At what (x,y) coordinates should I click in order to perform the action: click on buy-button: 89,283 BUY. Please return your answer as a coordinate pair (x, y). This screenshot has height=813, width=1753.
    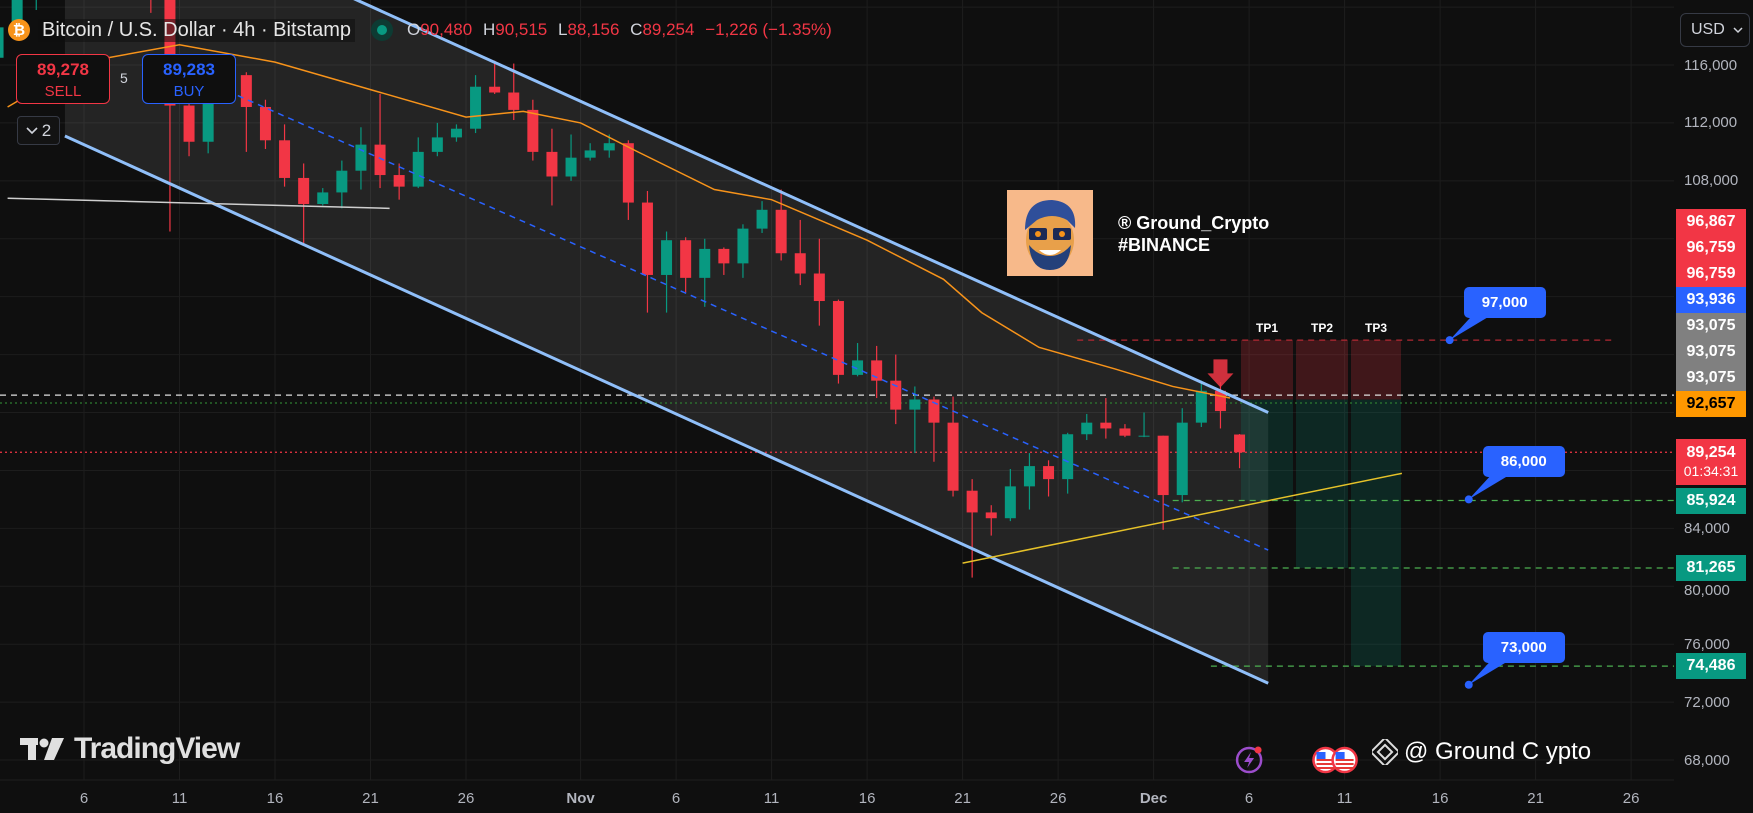
    Looking at the image, I should click on (189, 79).